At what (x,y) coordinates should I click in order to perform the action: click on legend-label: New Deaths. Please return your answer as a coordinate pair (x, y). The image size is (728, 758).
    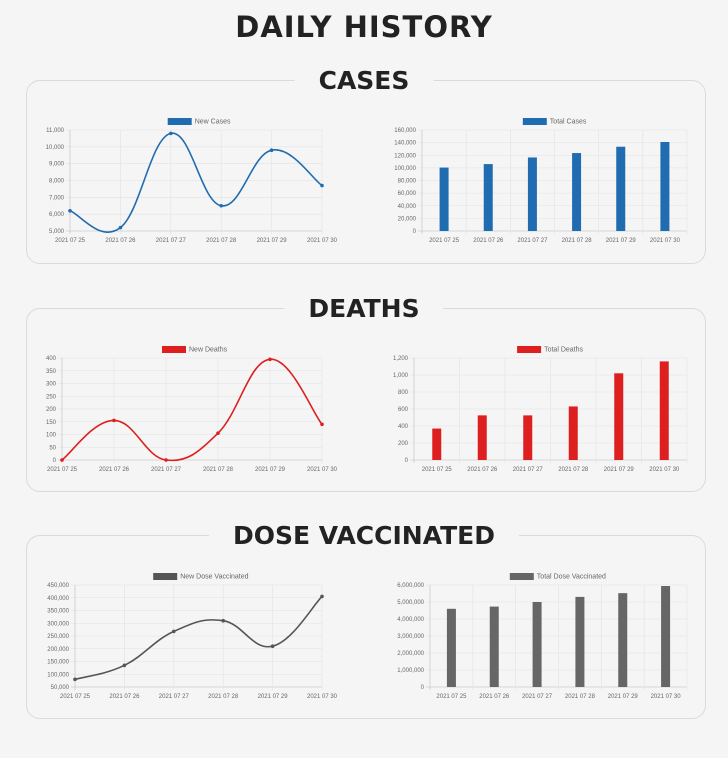
    Looking at the image, I should click on (208, 350).